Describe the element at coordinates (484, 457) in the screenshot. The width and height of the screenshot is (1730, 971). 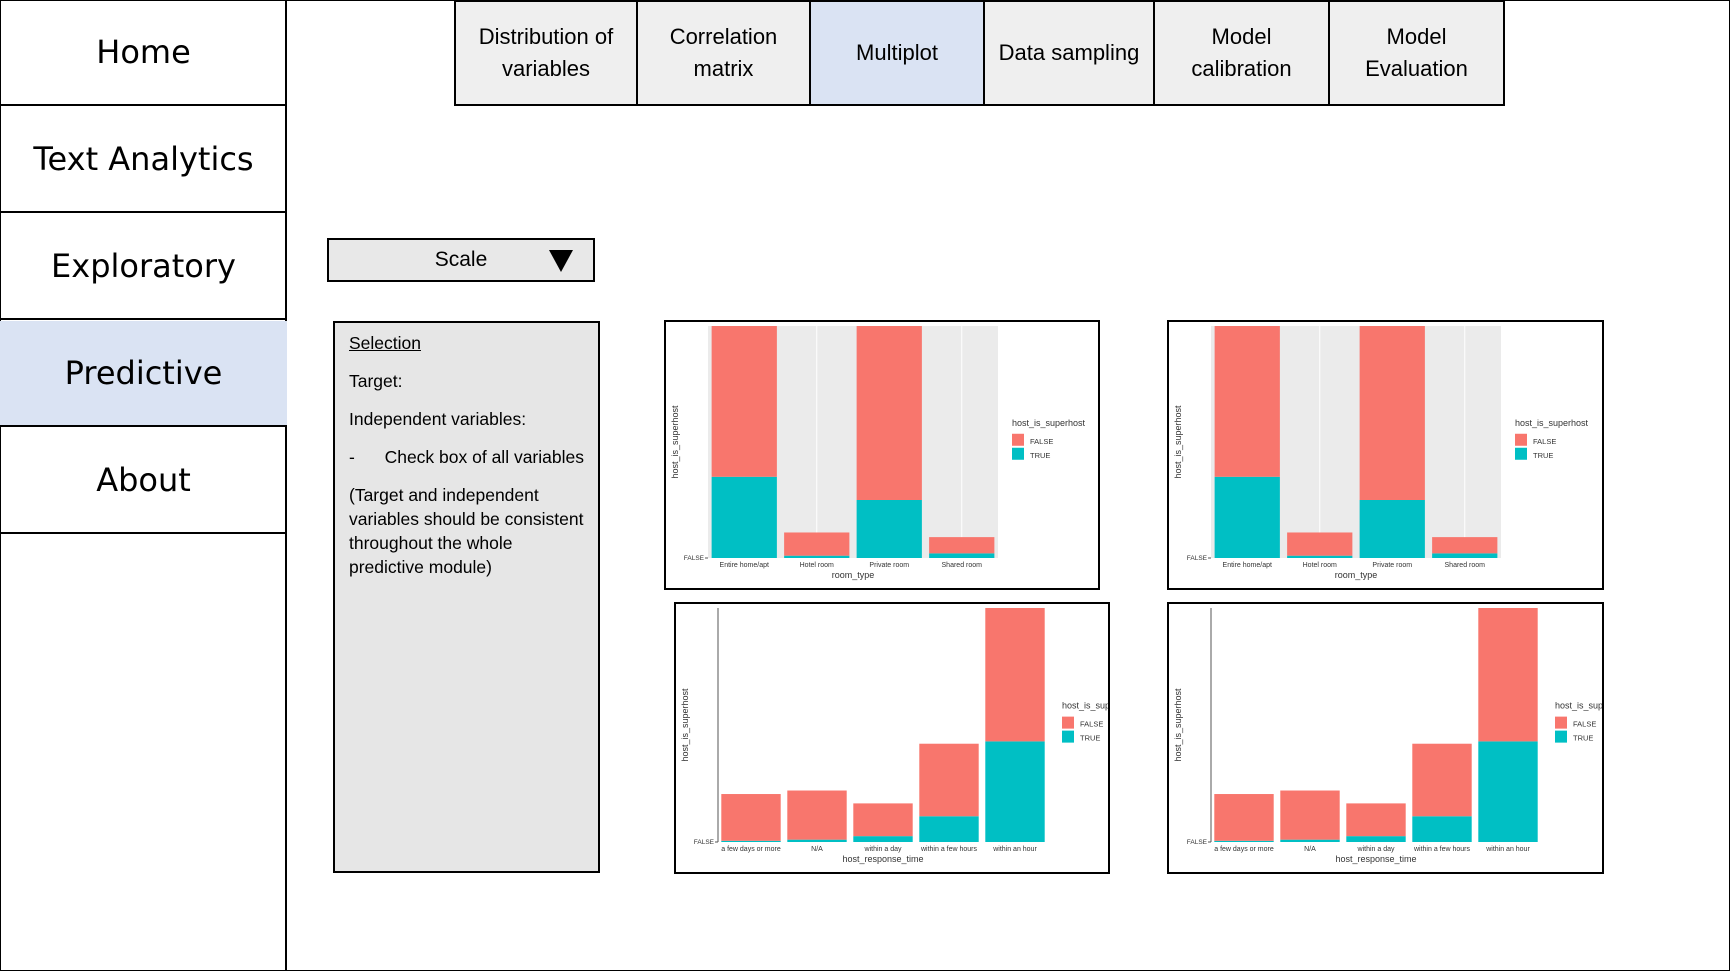
I see `checkbox-list-text: Check box of all variables` at that location.